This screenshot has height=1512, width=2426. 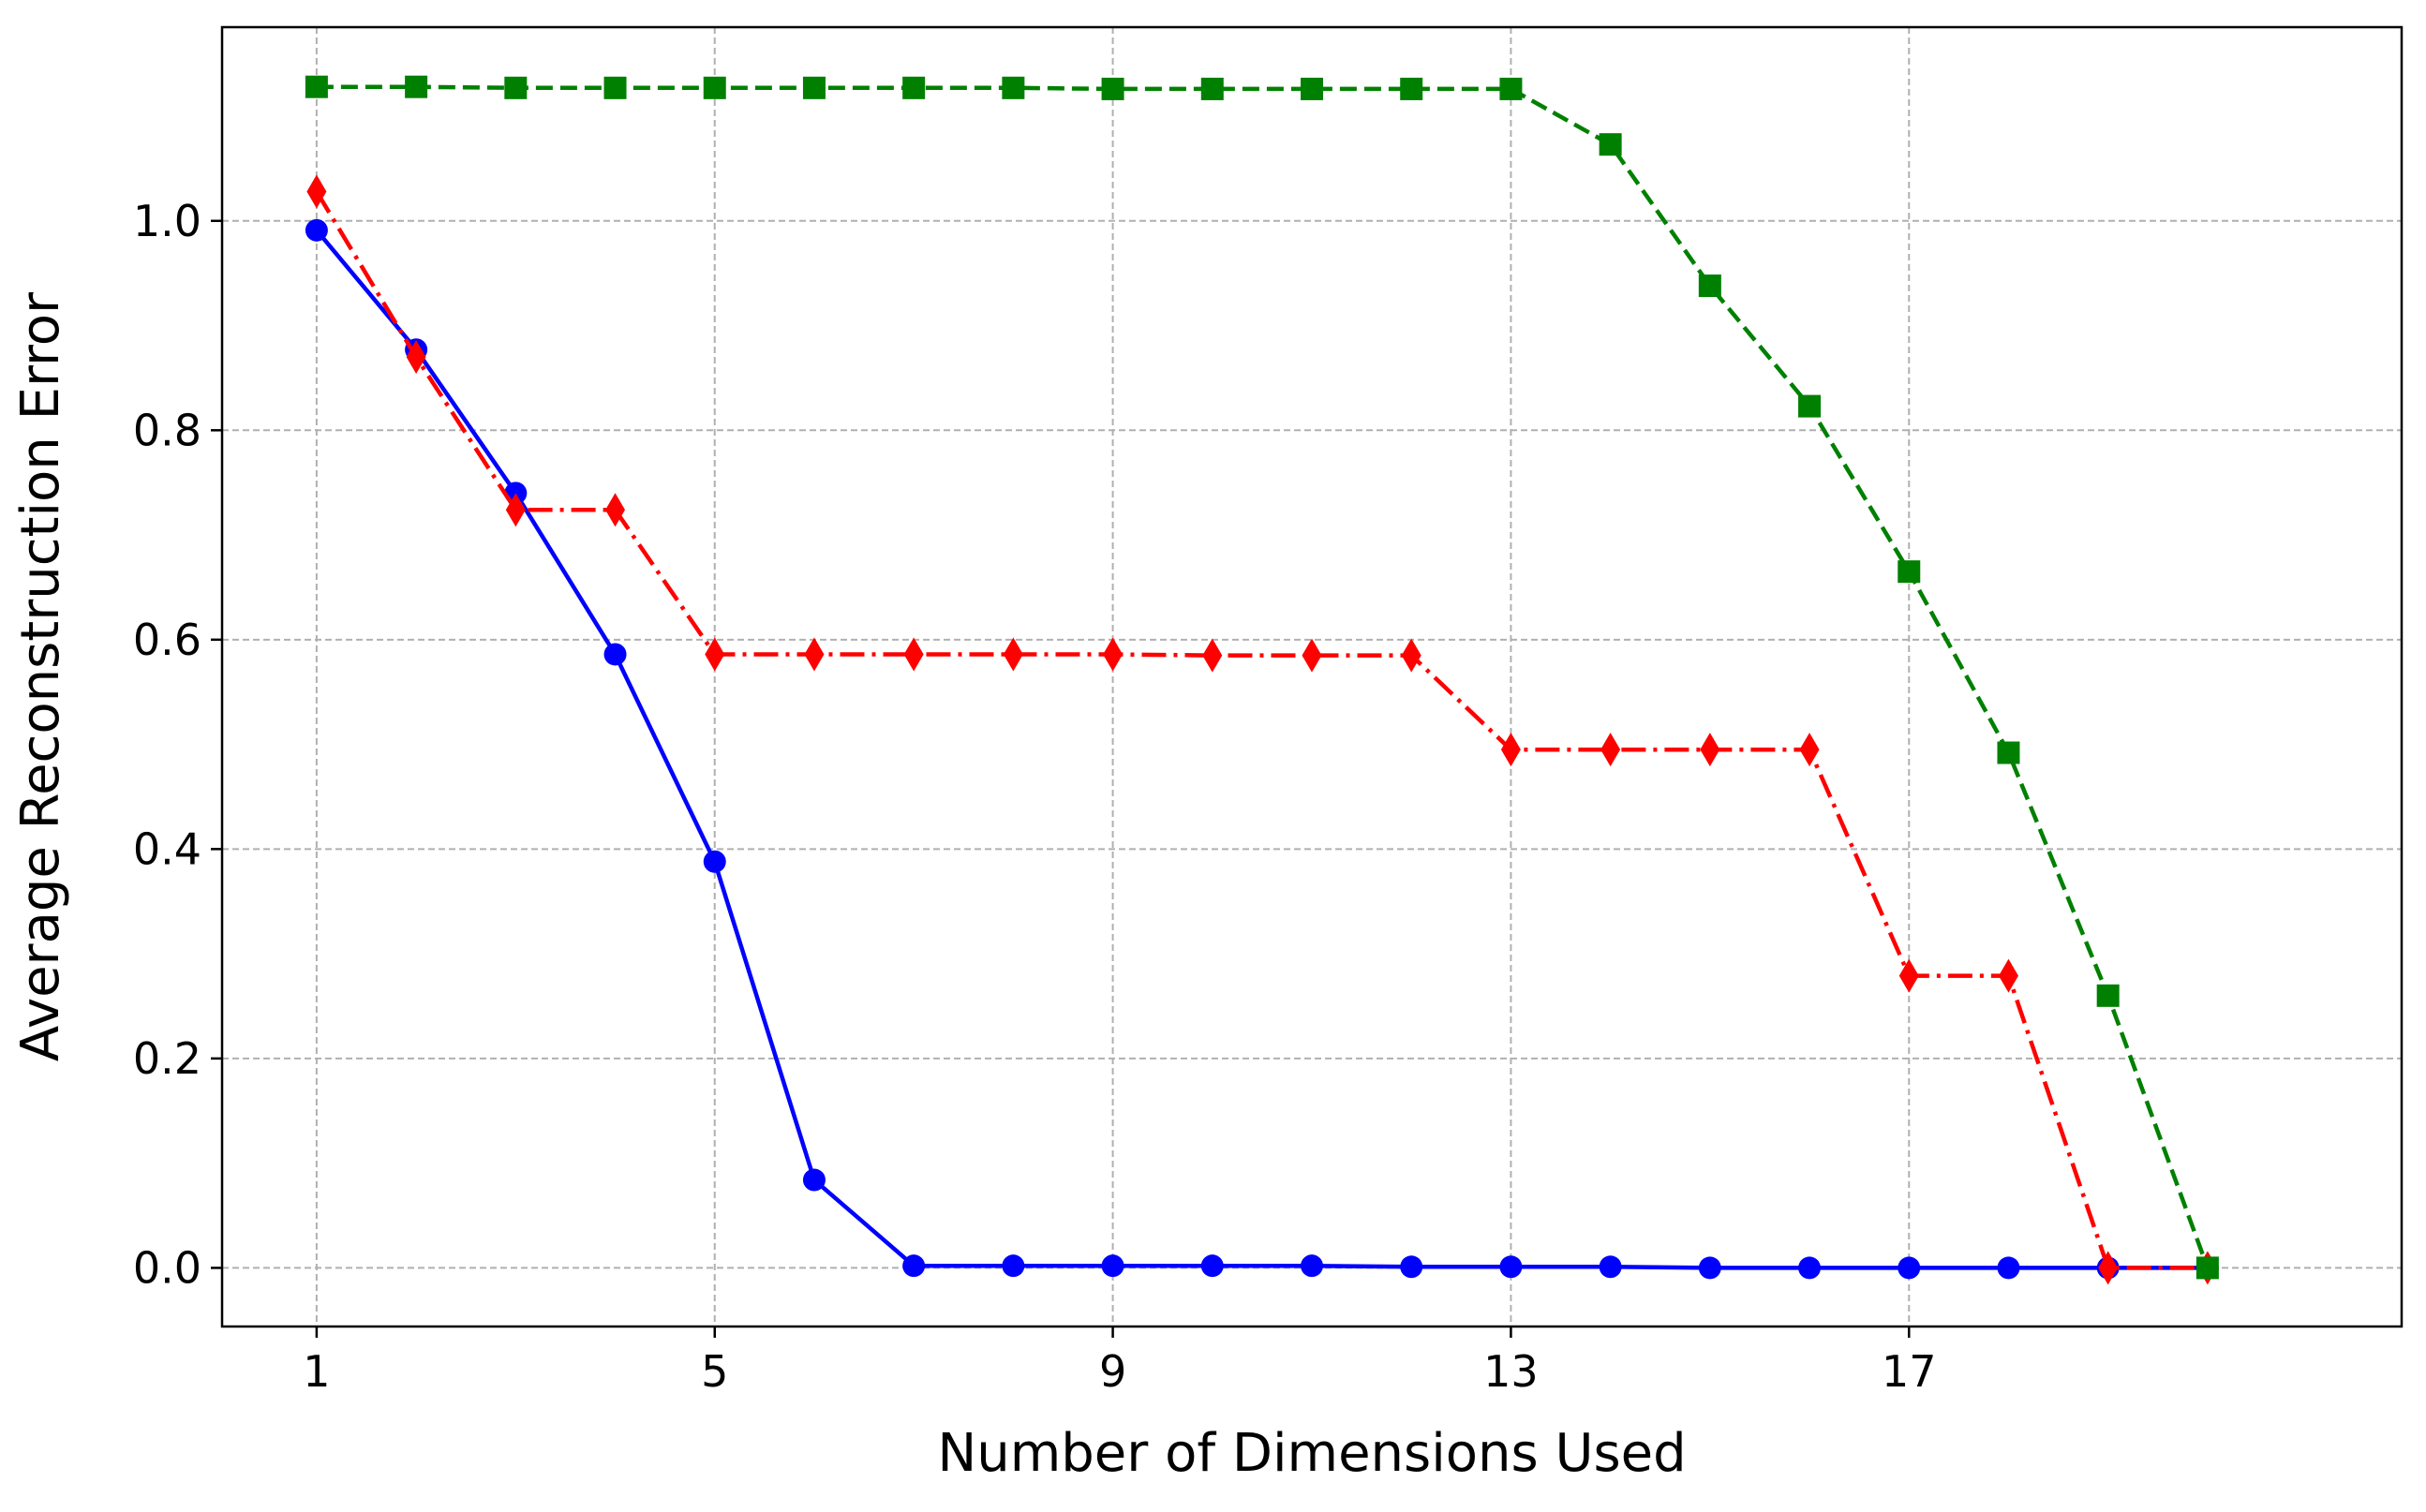 What do you see at coordinates (317, 1371) in the screenshot?
I see `x-tick-label: 1` at bounding box center [317, 1371].